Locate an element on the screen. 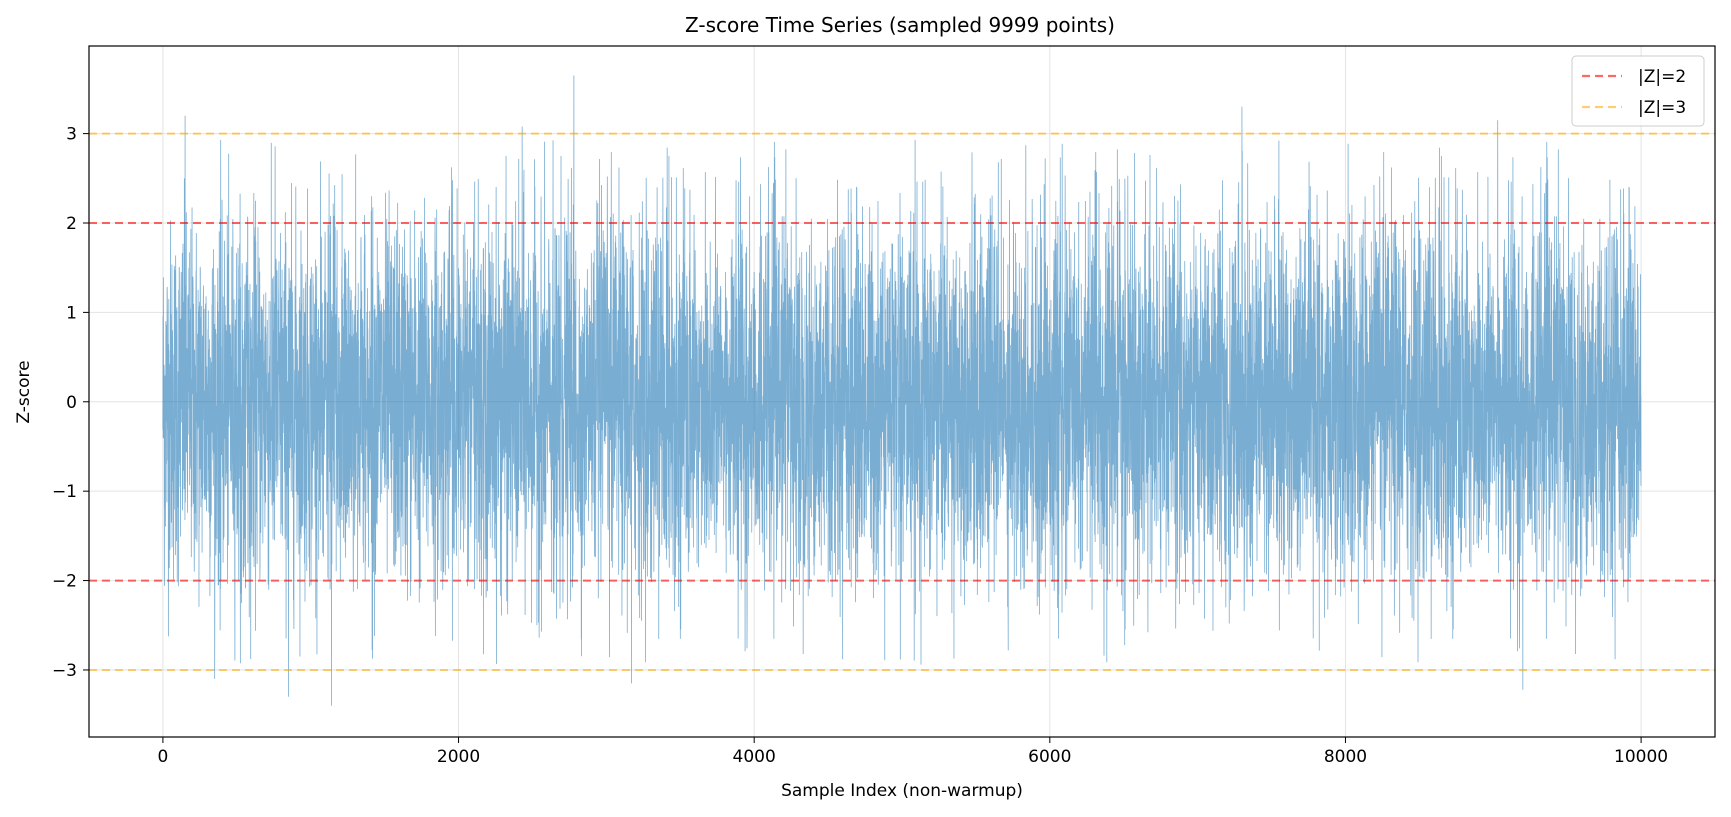 The image size is (1731, 817). y-tick-label: −3 is located at coordinates (64, 671).